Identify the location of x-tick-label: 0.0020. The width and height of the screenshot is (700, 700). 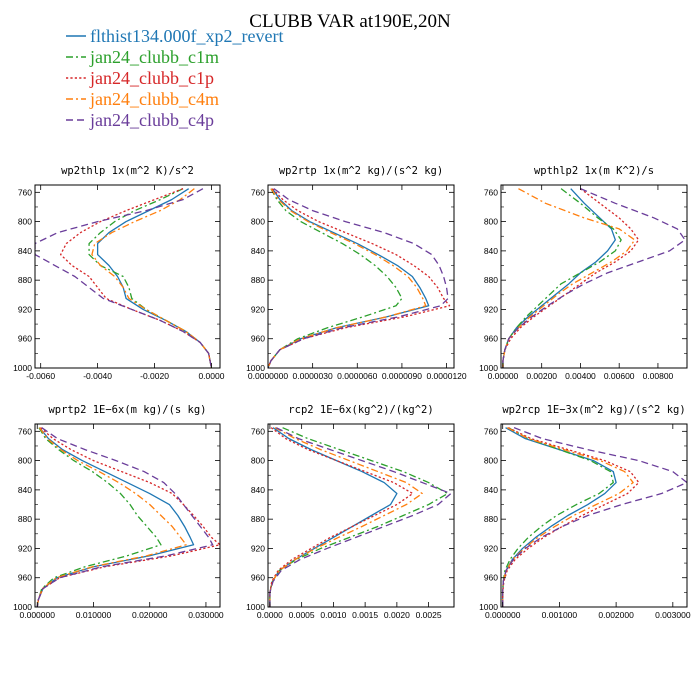
(397, 615).